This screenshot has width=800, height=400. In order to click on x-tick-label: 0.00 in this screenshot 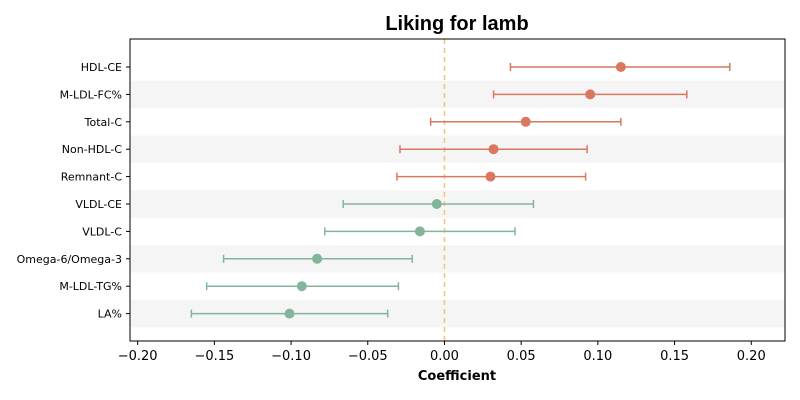, I will do `click(444, 356)`.